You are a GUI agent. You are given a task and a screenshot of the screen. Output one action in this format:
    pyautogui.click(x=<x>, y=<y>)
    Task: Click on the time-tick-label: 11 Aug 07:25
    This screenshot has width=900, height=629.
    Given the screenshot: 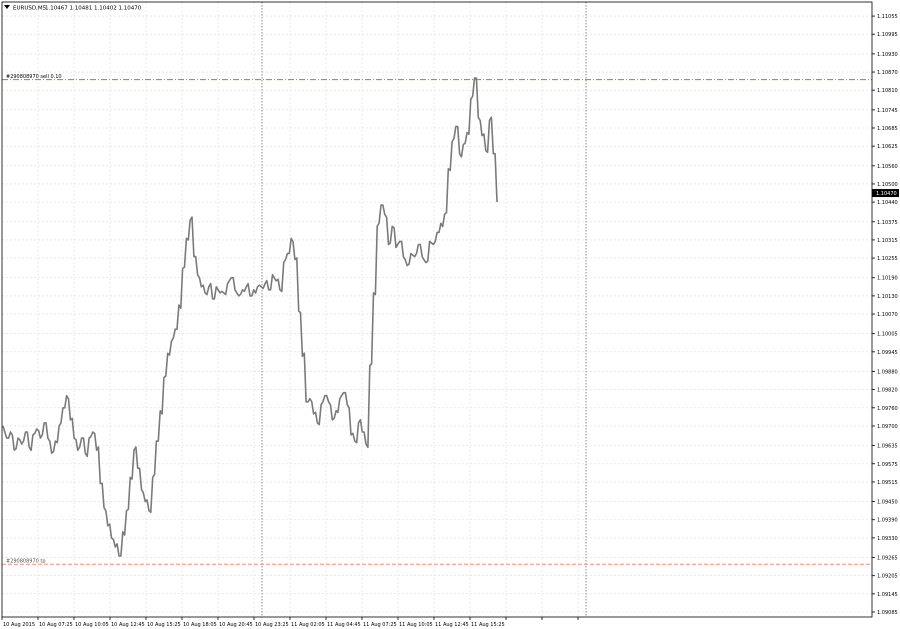 What is the action you would take?
    pyautogui.click(x=380, y=625)
    